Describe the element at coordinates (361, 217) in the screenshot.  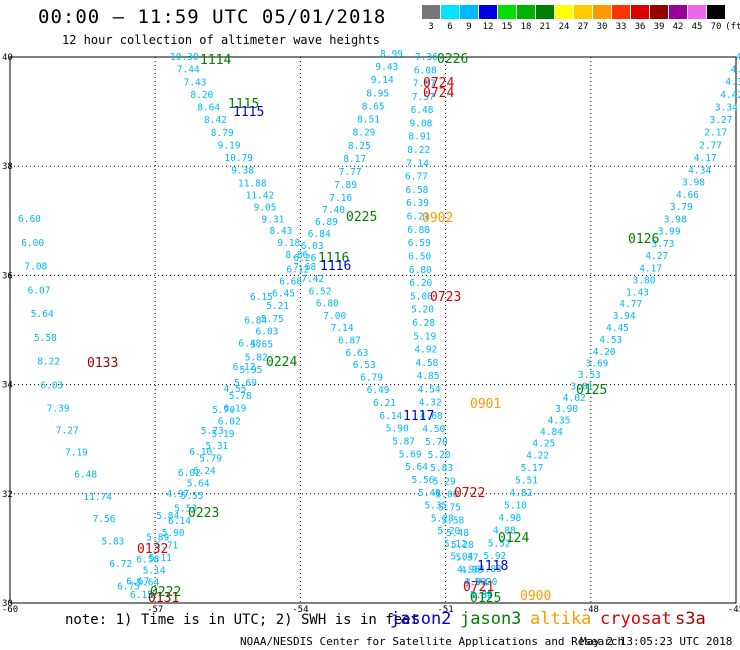
I see `pass-0225: 0225` at that location.